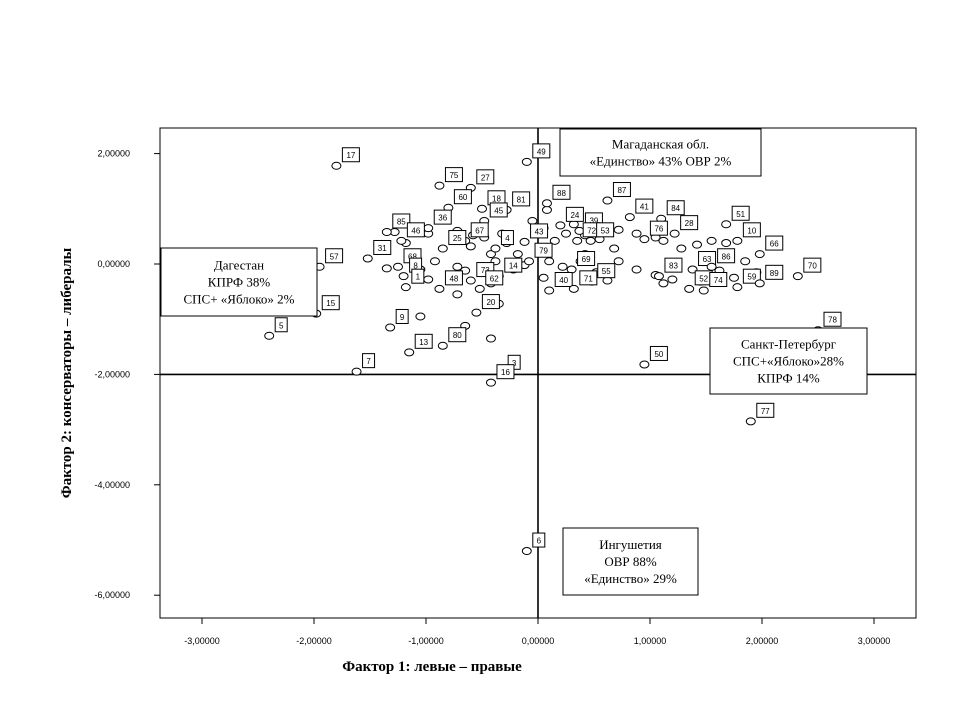 Image resolution: width=960 pixels, height=720 pixels. I want to click on x-tick-label: -1,00000, so click(426, 641).